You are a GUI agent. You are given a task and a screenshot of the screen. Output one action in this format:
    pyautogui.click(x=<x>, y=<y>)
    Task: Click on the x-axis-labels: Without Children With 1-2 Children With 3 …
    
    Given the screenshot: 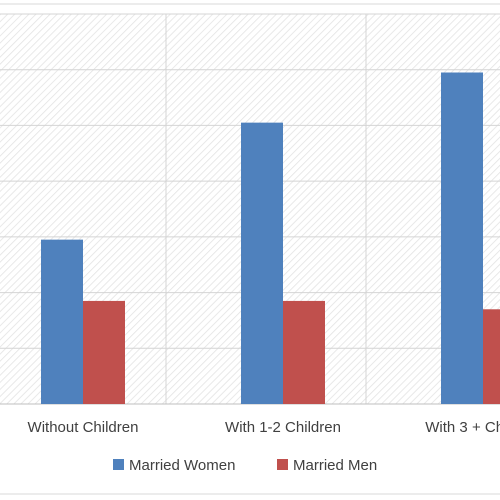 What is the action you would take?
    pyautogui.click(x=264, y=427)
    